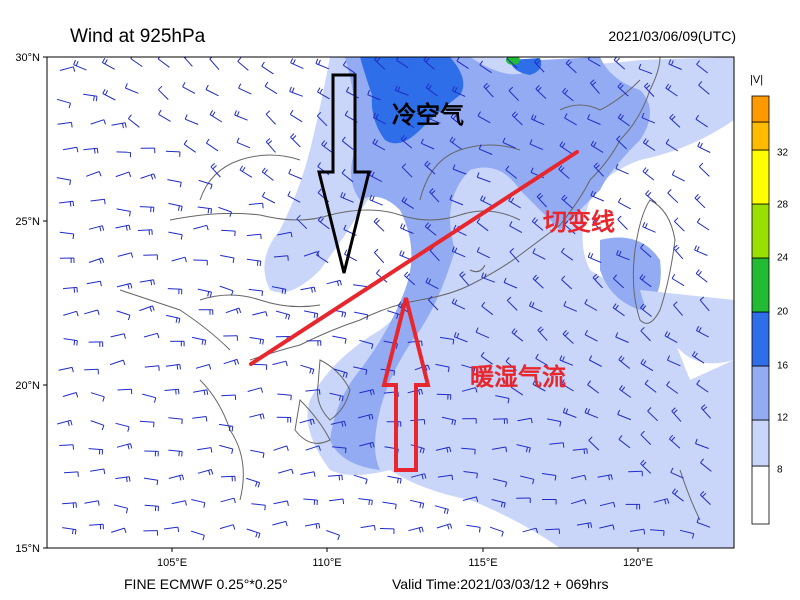 This screenshot has height=600, width=800. Describe the element at coordinates (783, 366) in the screenshot. I see `colorbar-label: 16` at that location.